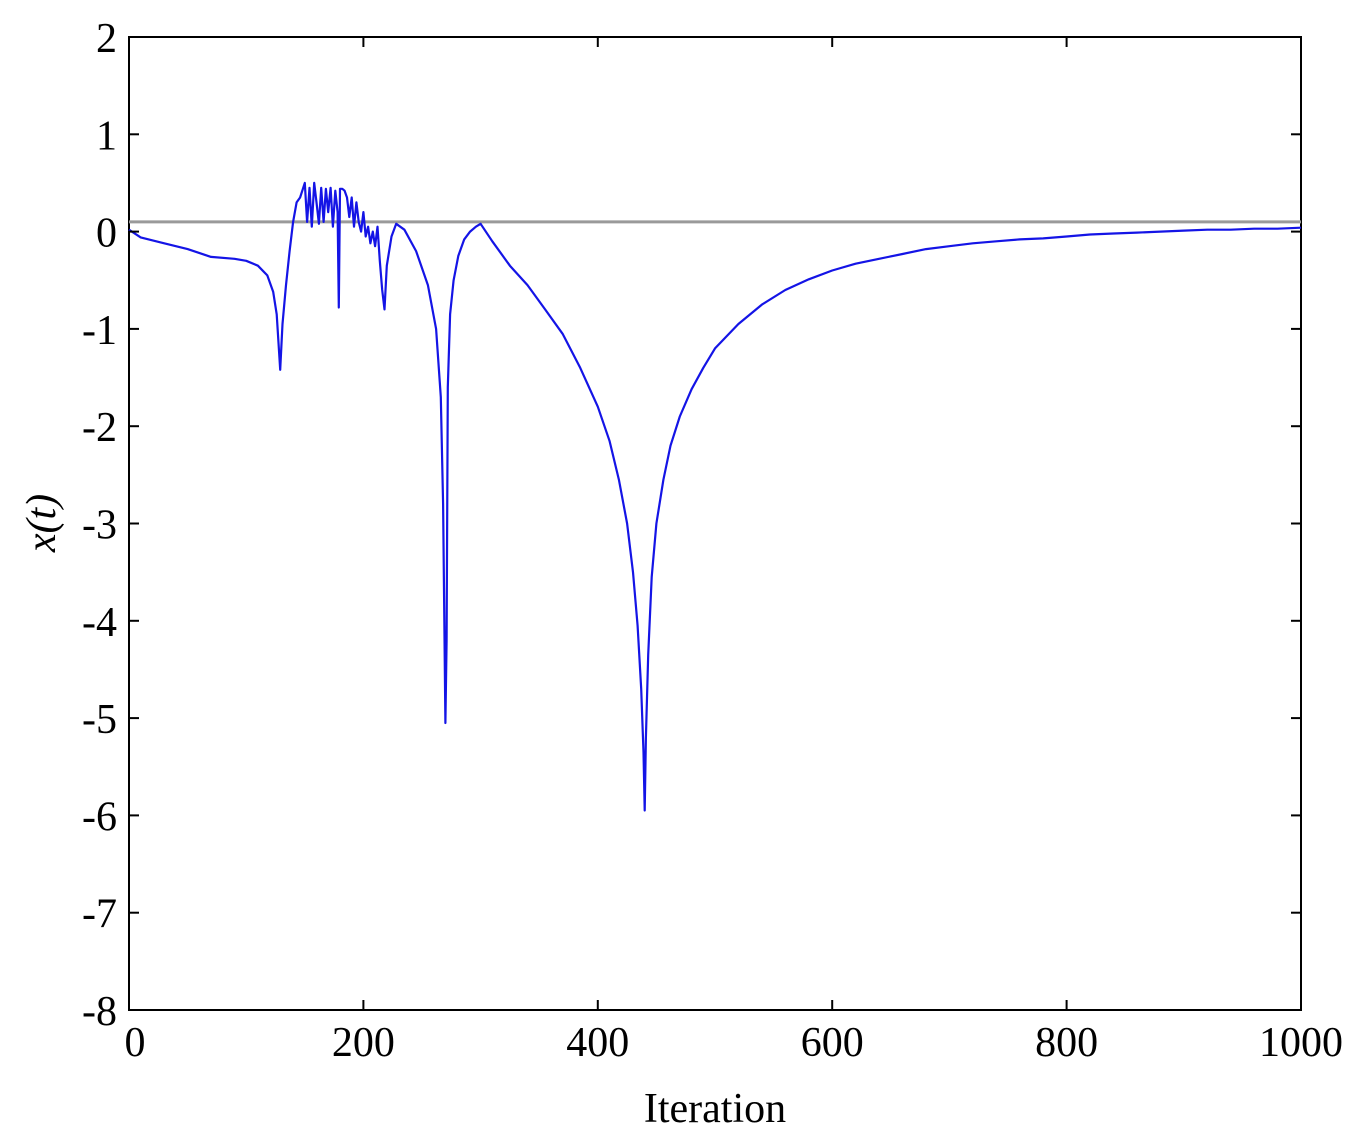 Image resolution: width=1371 pixels, height=1138 pixels. Describe the element at coordinates (106, 136) in the screenshot. I see `y-tick-label: 1` at that location.